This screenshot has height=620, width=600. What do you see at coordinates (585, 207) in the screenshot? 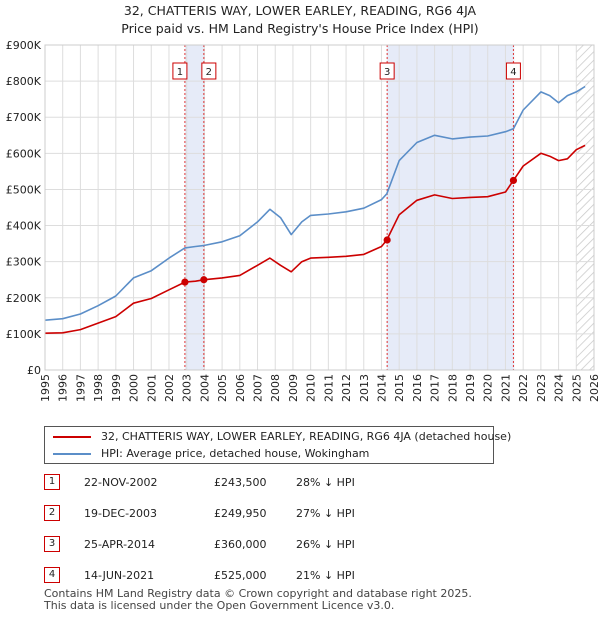
I see `forecast-hatch` at bounding box center [585, 207].